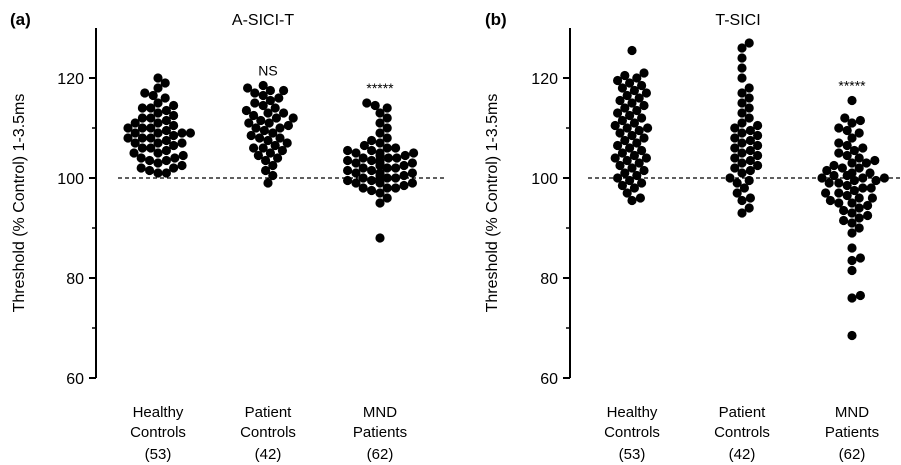  I want to click on category-label-line2: Controls, so click(742, 432).